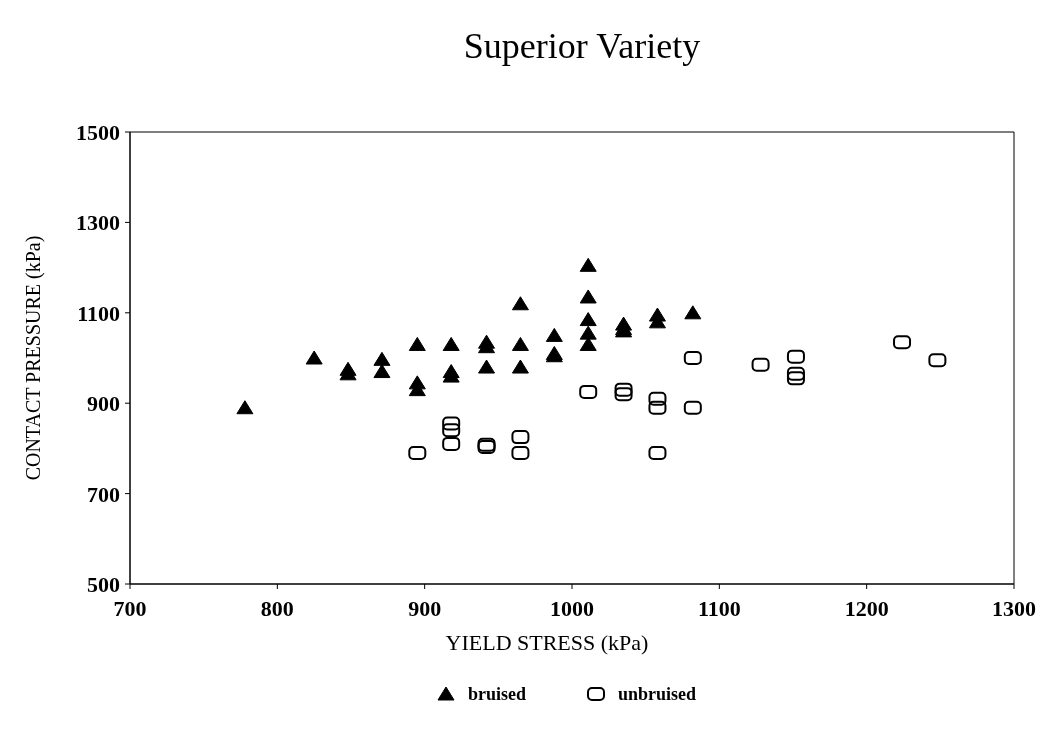 Image resolution: width=1044 pixels, height=737 pixels. What do you see at coordinates (1014, 608) in the screenshot?
I see `x-tick-label: 1300` at bounding box center [1014, 608].